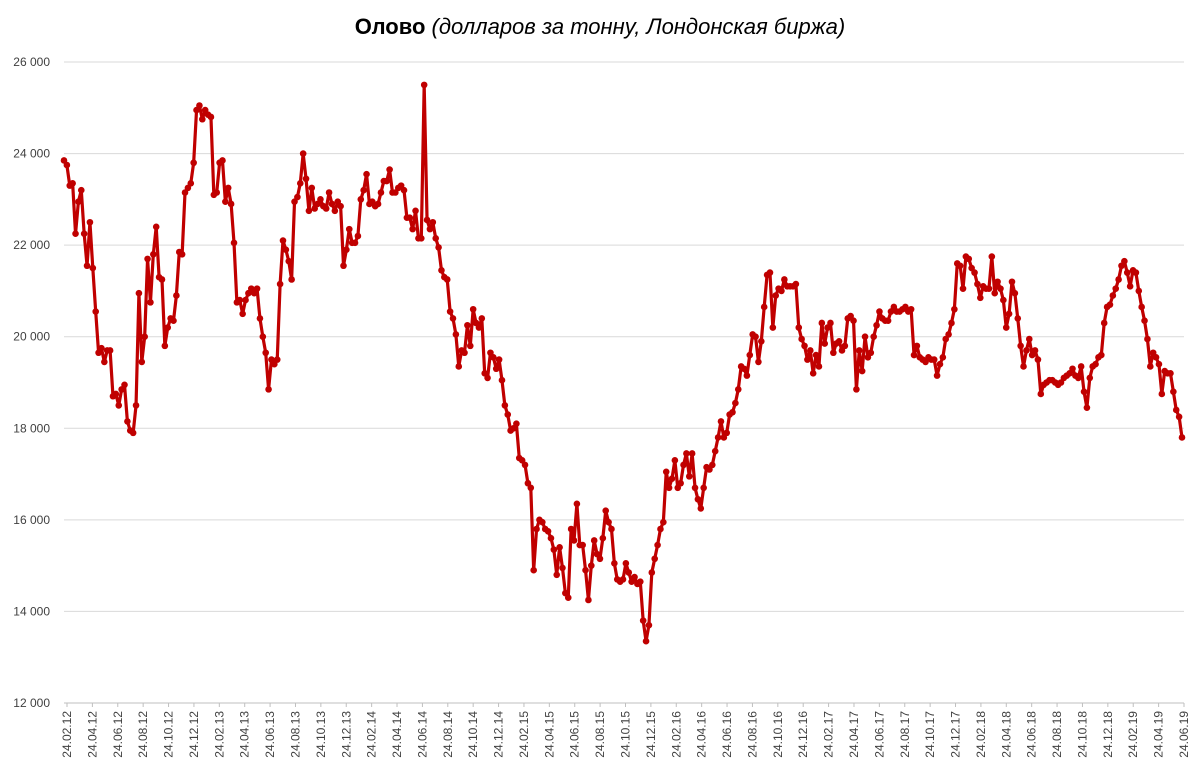 Image resolution: width=1204 pixels, height=776 pixels. I want to click on x-tick-label: 24.02.15, so click(524, 734).